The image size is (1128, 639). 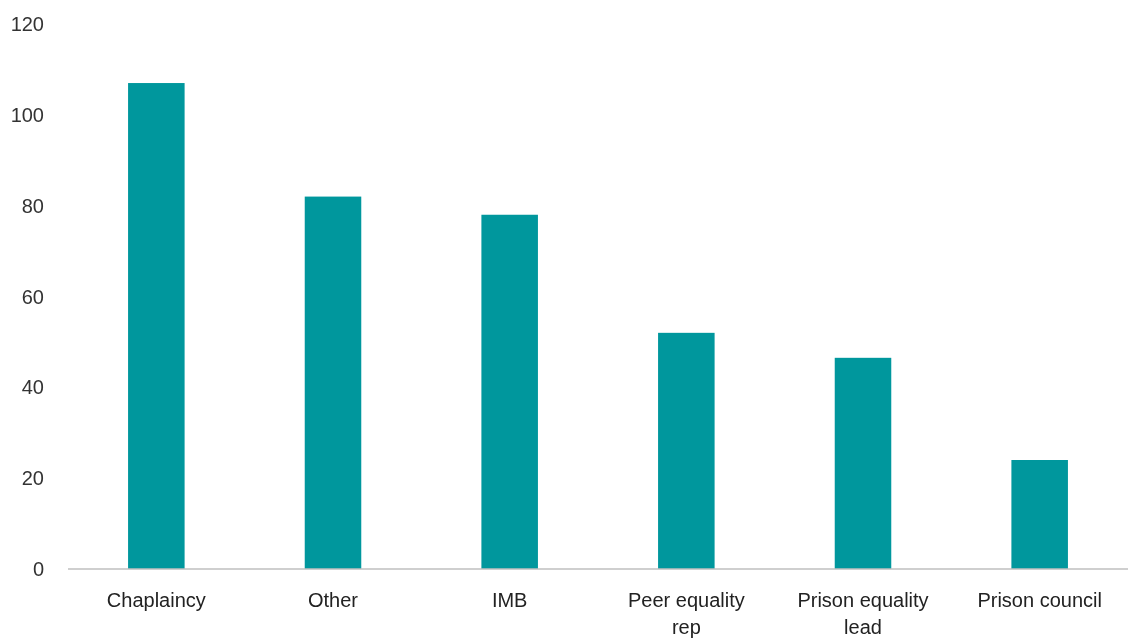 What do you see at coordinates (509, 600) in the screenshot?
I see `x-tick-label: IMB` at bounding box center [509, 600].